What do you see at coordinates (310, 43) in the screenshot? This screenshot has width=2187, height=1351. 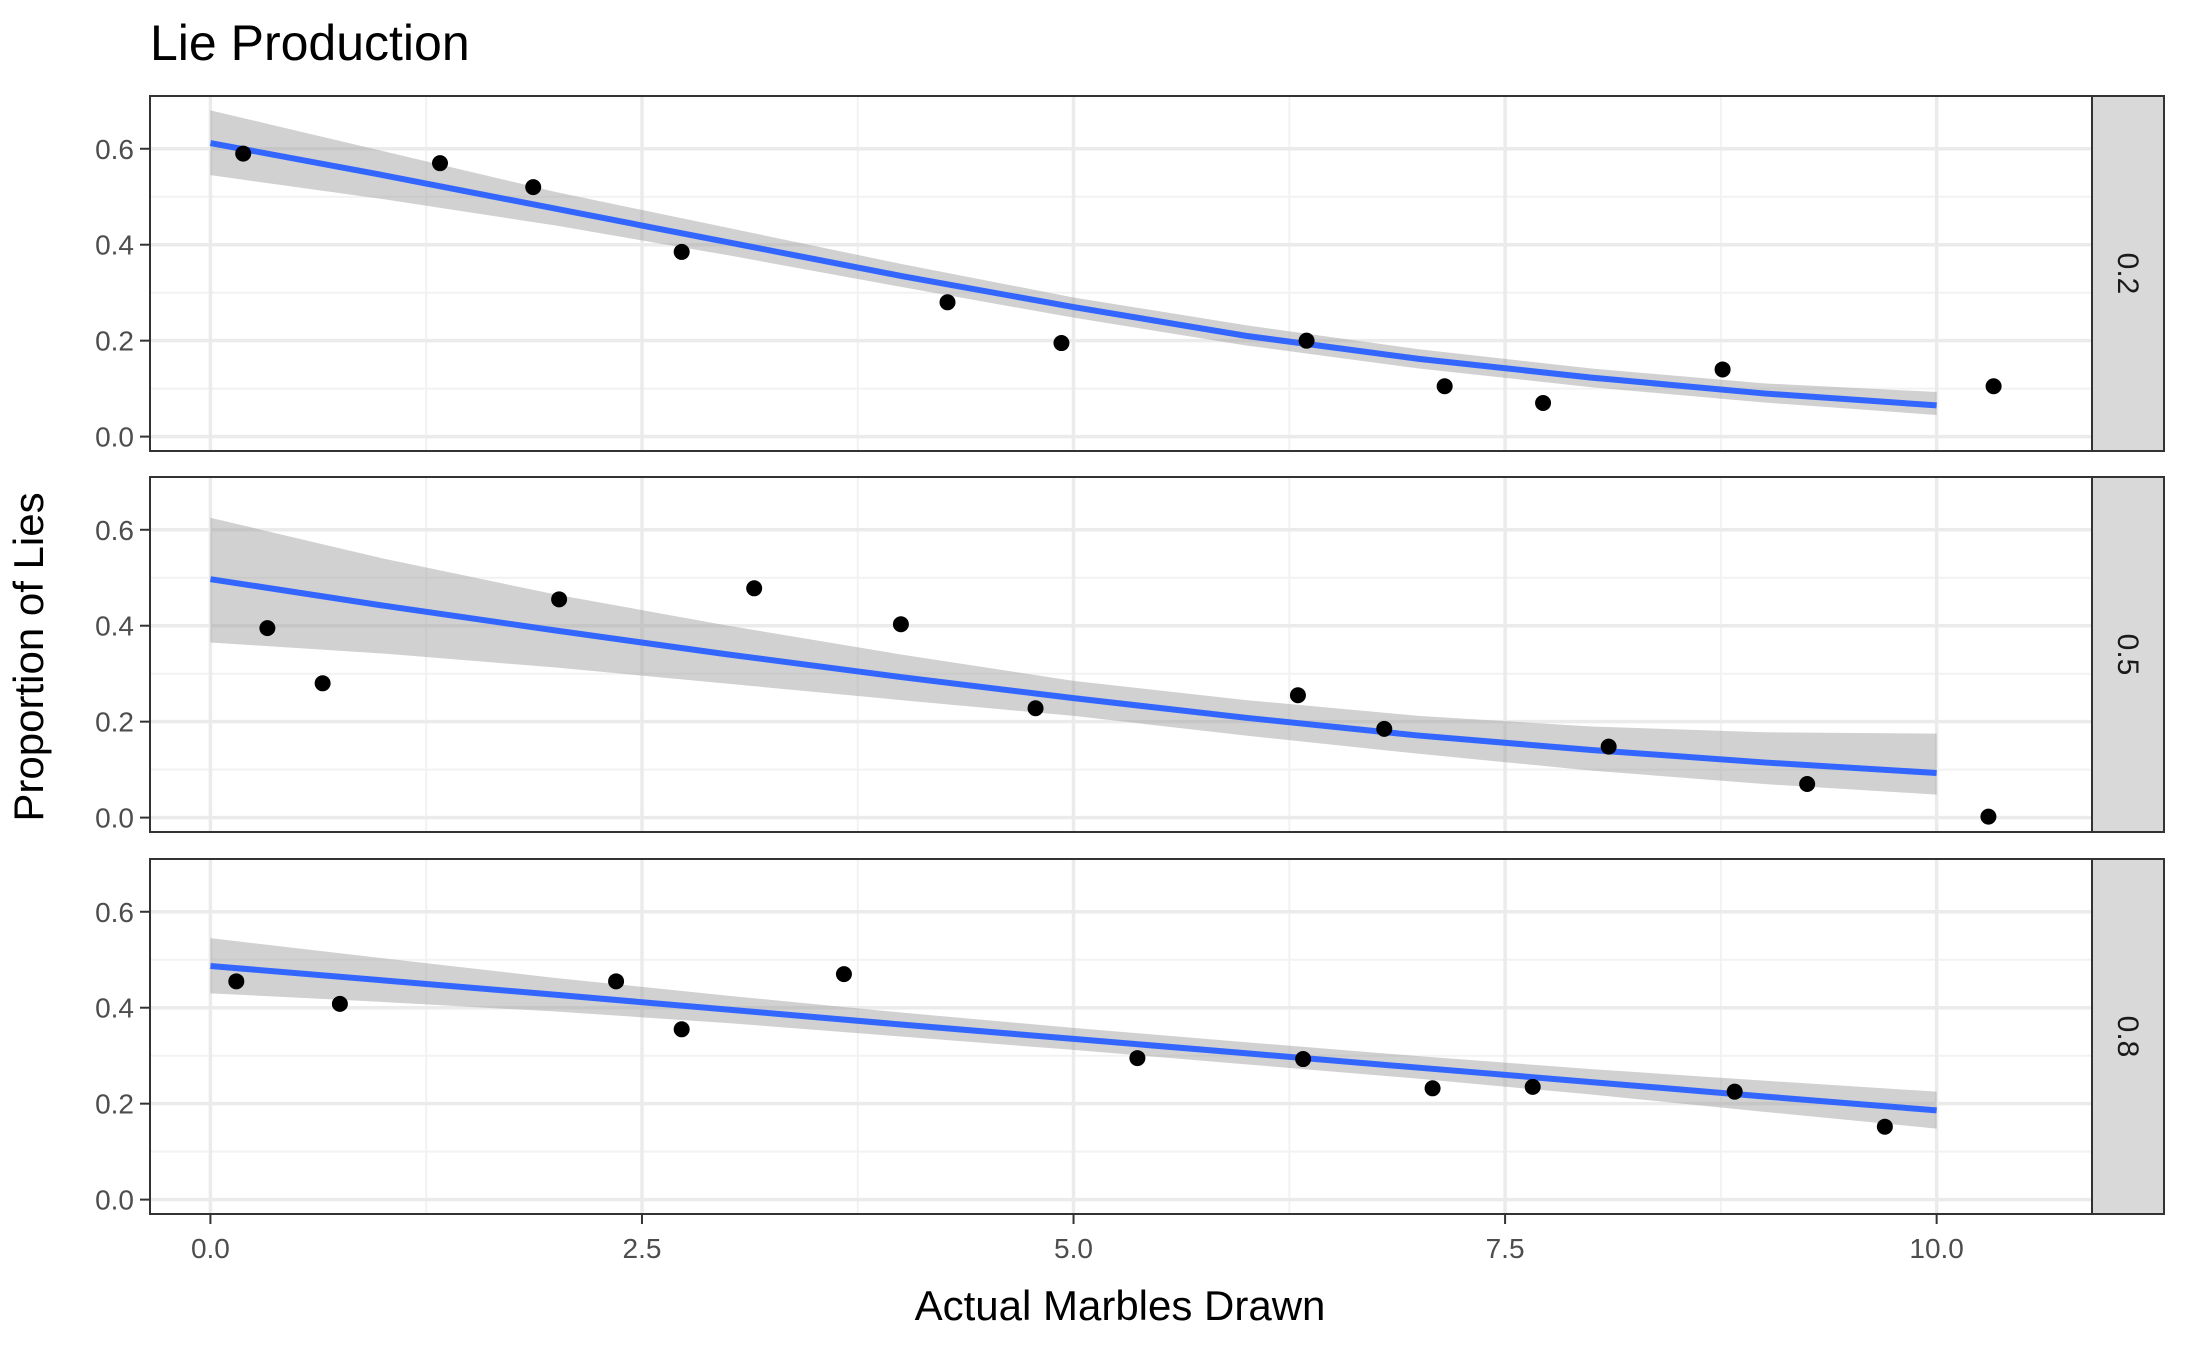 I see `chart-title: Lie Production` at bounding box center [310, 43].